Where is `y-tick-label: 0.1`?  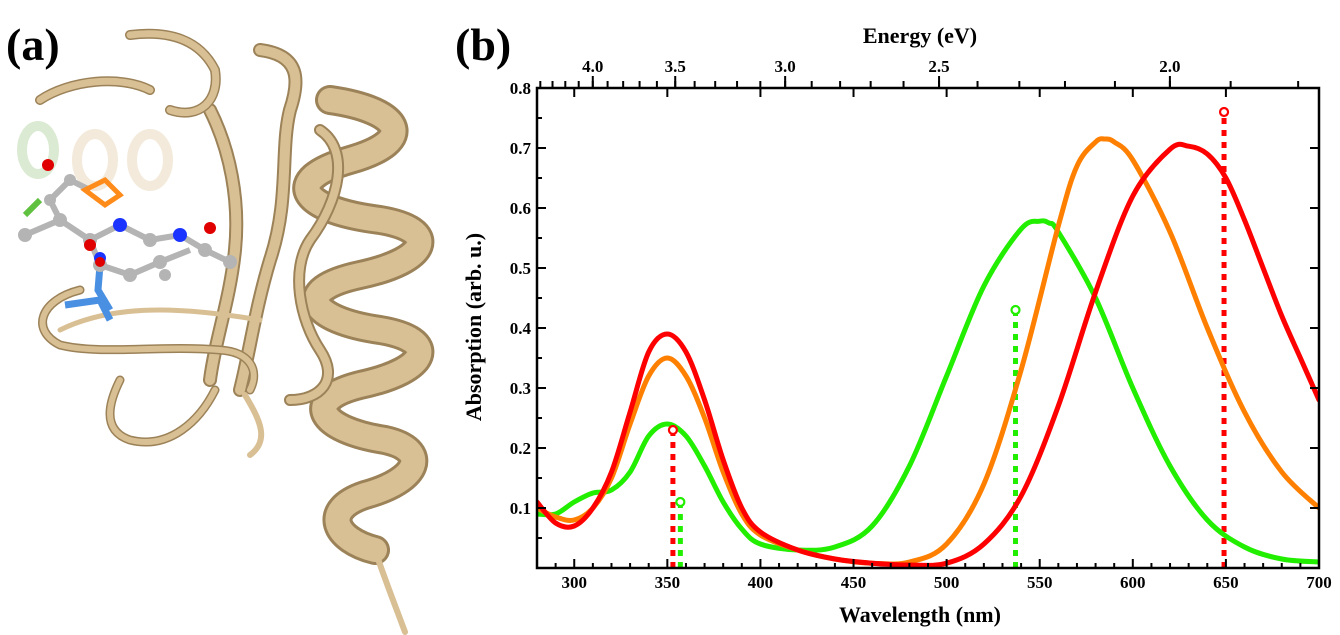
y-tick-label: 0.1 is located at coordinates (520, 508).